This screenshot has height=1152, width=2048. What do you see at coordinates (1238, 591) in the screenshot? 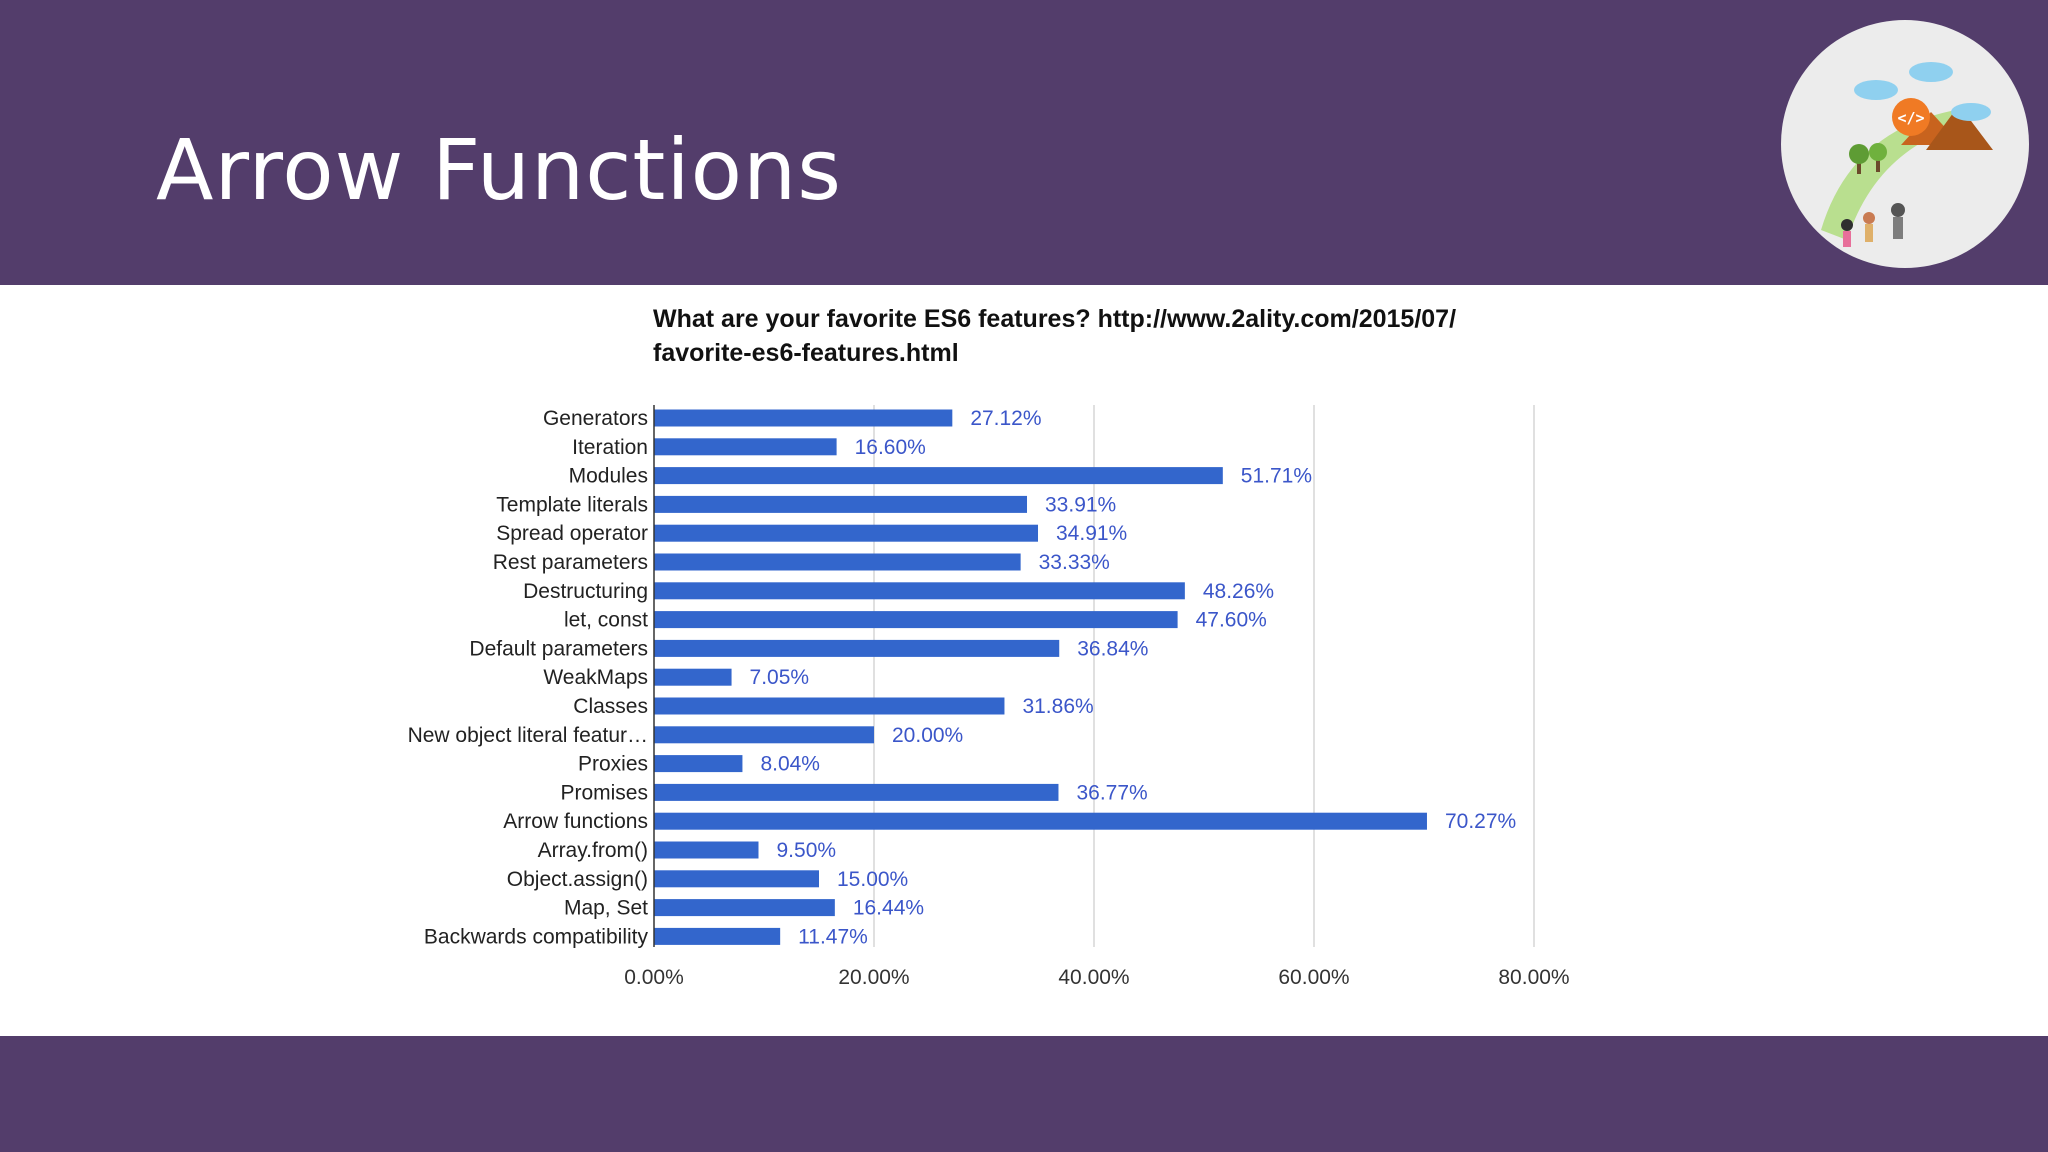
I see `value-label: 48.26%` at bounding box center [1238, 591].